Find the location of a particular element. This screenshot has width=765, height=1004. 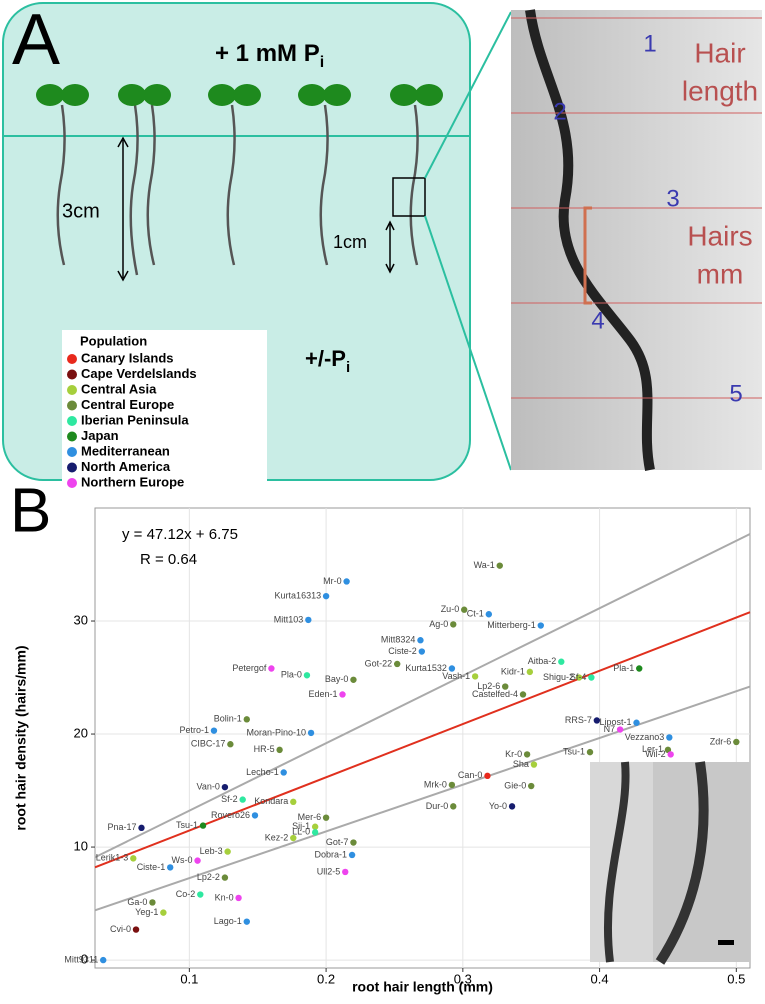

annotation: y = 47.12x + 6.75 is located at coordinates (180, 534).